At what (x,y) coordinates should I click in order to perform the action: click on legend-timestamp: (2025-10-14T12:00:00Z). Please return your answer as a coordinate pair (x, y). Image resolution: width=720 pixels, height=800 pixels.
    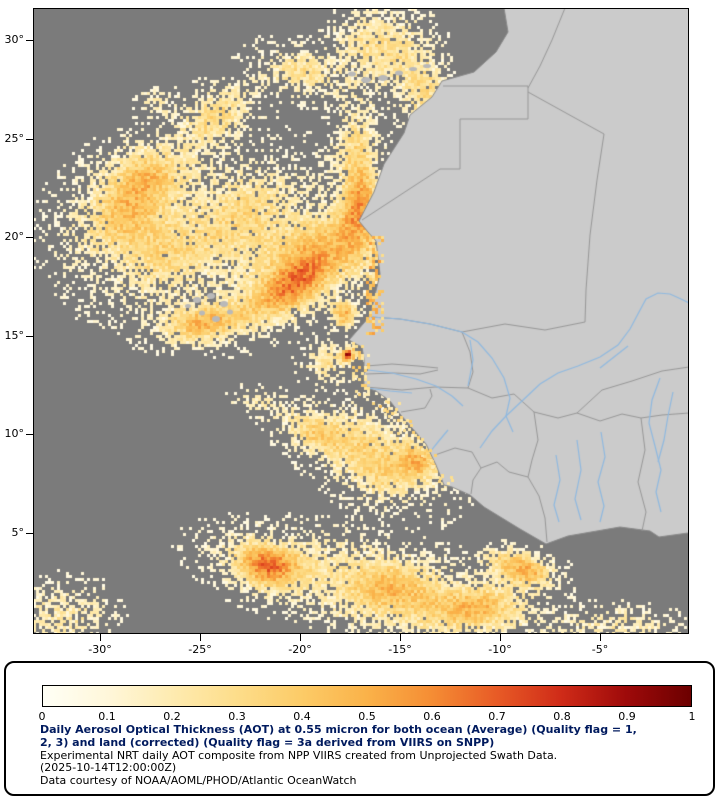
    Looking at the image, I should click on (108, 768).